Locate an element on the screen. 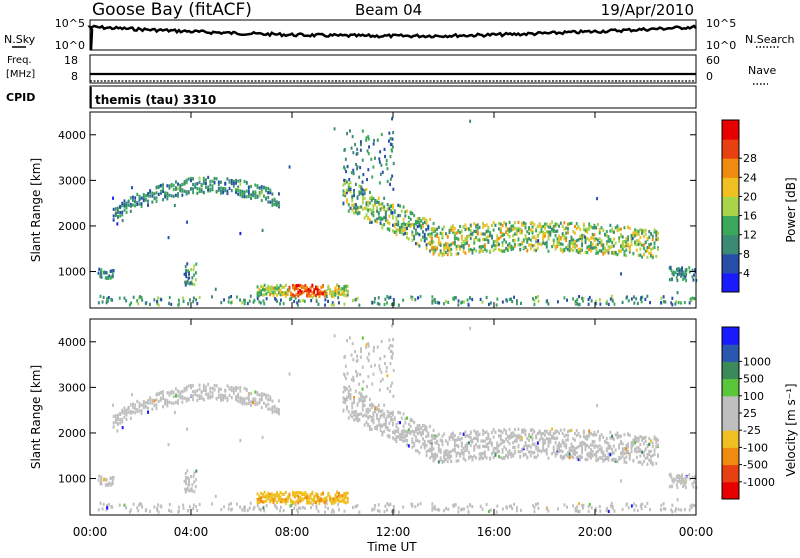 The height and width of the screenshot is (558, 800). x-tick-label: 08:00 is located at coordinates (292, 532).